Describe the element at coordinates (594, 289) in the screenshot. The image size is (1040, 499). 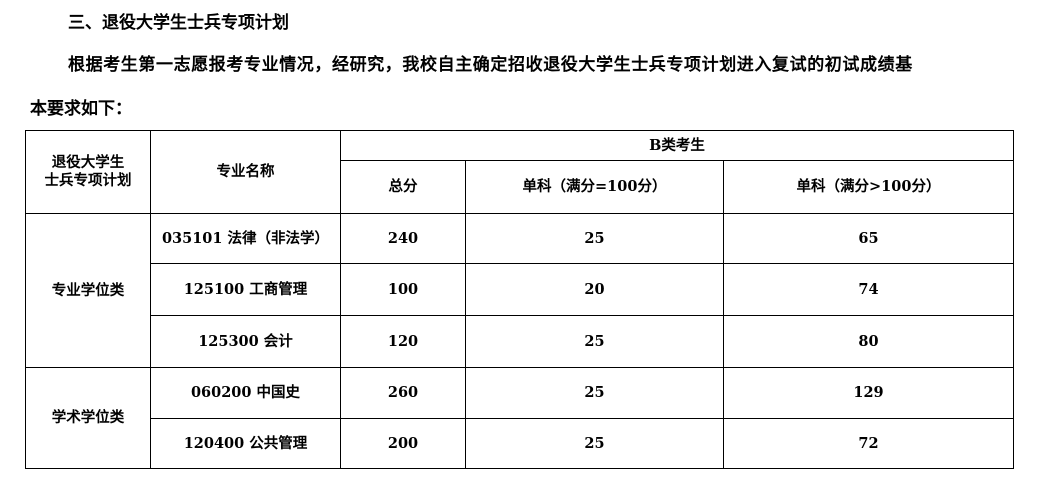
I see `single100-cell: 20` at that location.